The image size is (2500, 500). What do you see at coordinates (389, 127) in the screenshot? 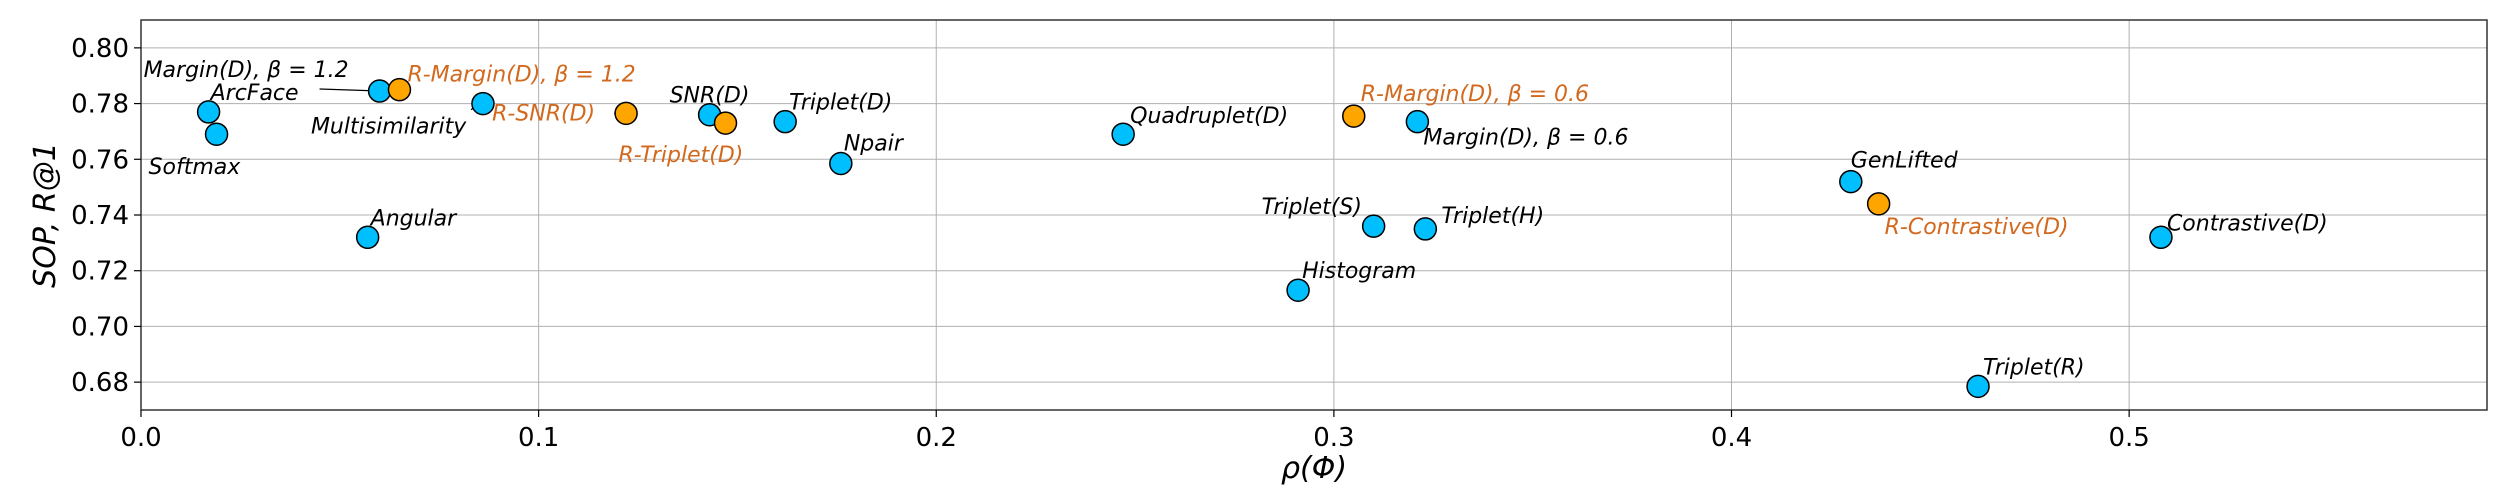
I see `point-label: Multisimilarity` at bounding box center [389, 127].